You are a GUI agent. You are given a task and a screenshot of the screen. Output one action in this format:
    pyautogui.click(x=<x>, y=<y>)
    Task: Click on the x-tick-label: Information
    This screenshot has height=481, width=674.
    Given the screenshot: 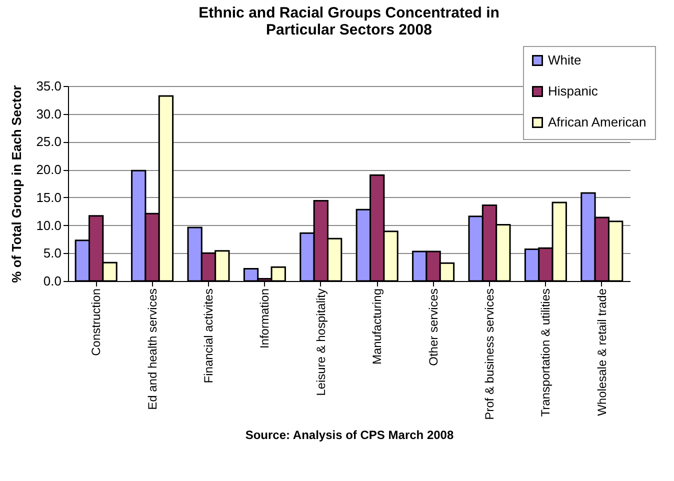 What is the action you would take?
    pyautogui.click(x=265, y=318)
    